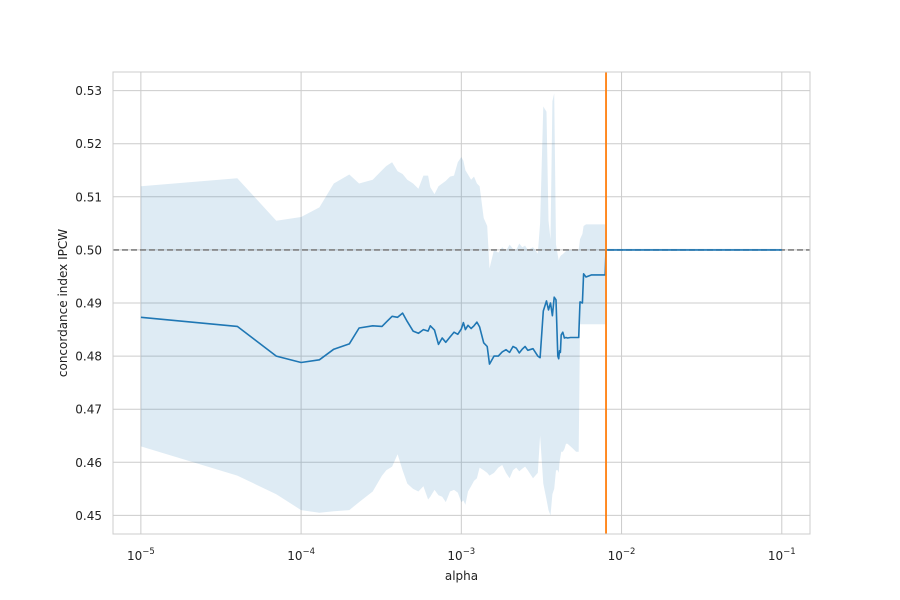 The height and width of the screenshot is (600, 900). What do you see at coordinates (88, 197) in the screenshot?
I see `y-tick-label: 0.51` at bounding box center [88, 197].